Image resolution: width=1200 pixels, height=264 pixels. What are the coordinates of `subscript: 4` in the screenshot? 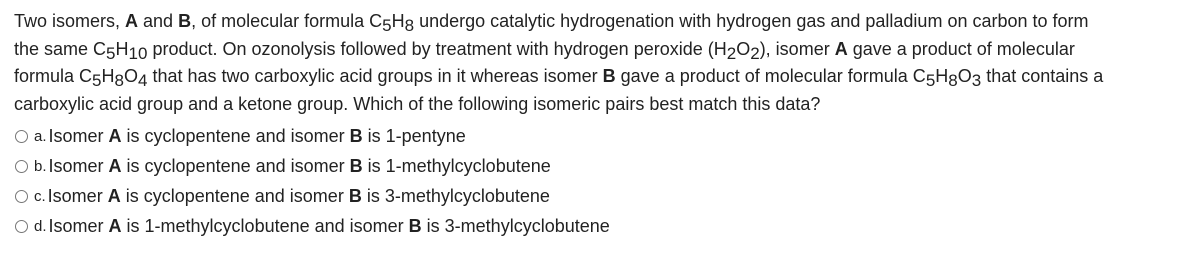 It's located at (142, 80).